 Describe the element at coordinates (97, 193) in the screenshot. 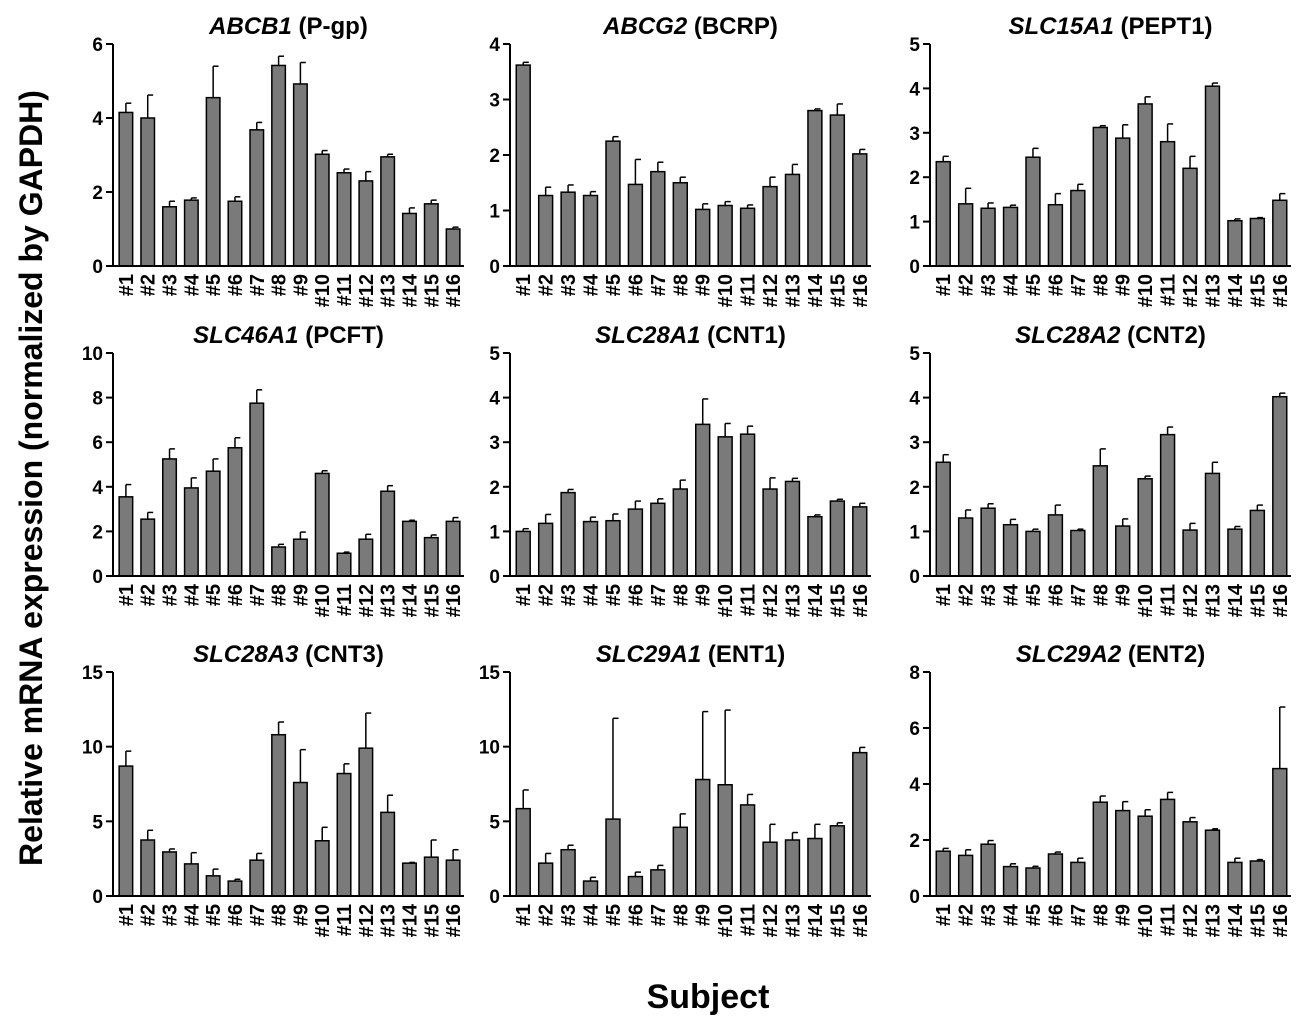

I see `y-tick-label: 2` at that location.